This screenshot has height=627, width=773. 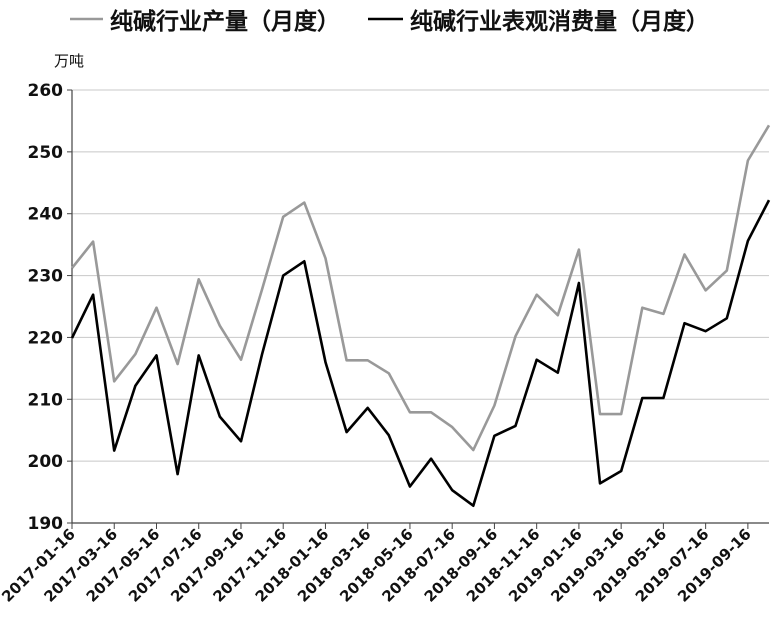 I want to click on y-tick-labels: 190 200 210 220 230 240 250 260, so click(x=46, y=307).